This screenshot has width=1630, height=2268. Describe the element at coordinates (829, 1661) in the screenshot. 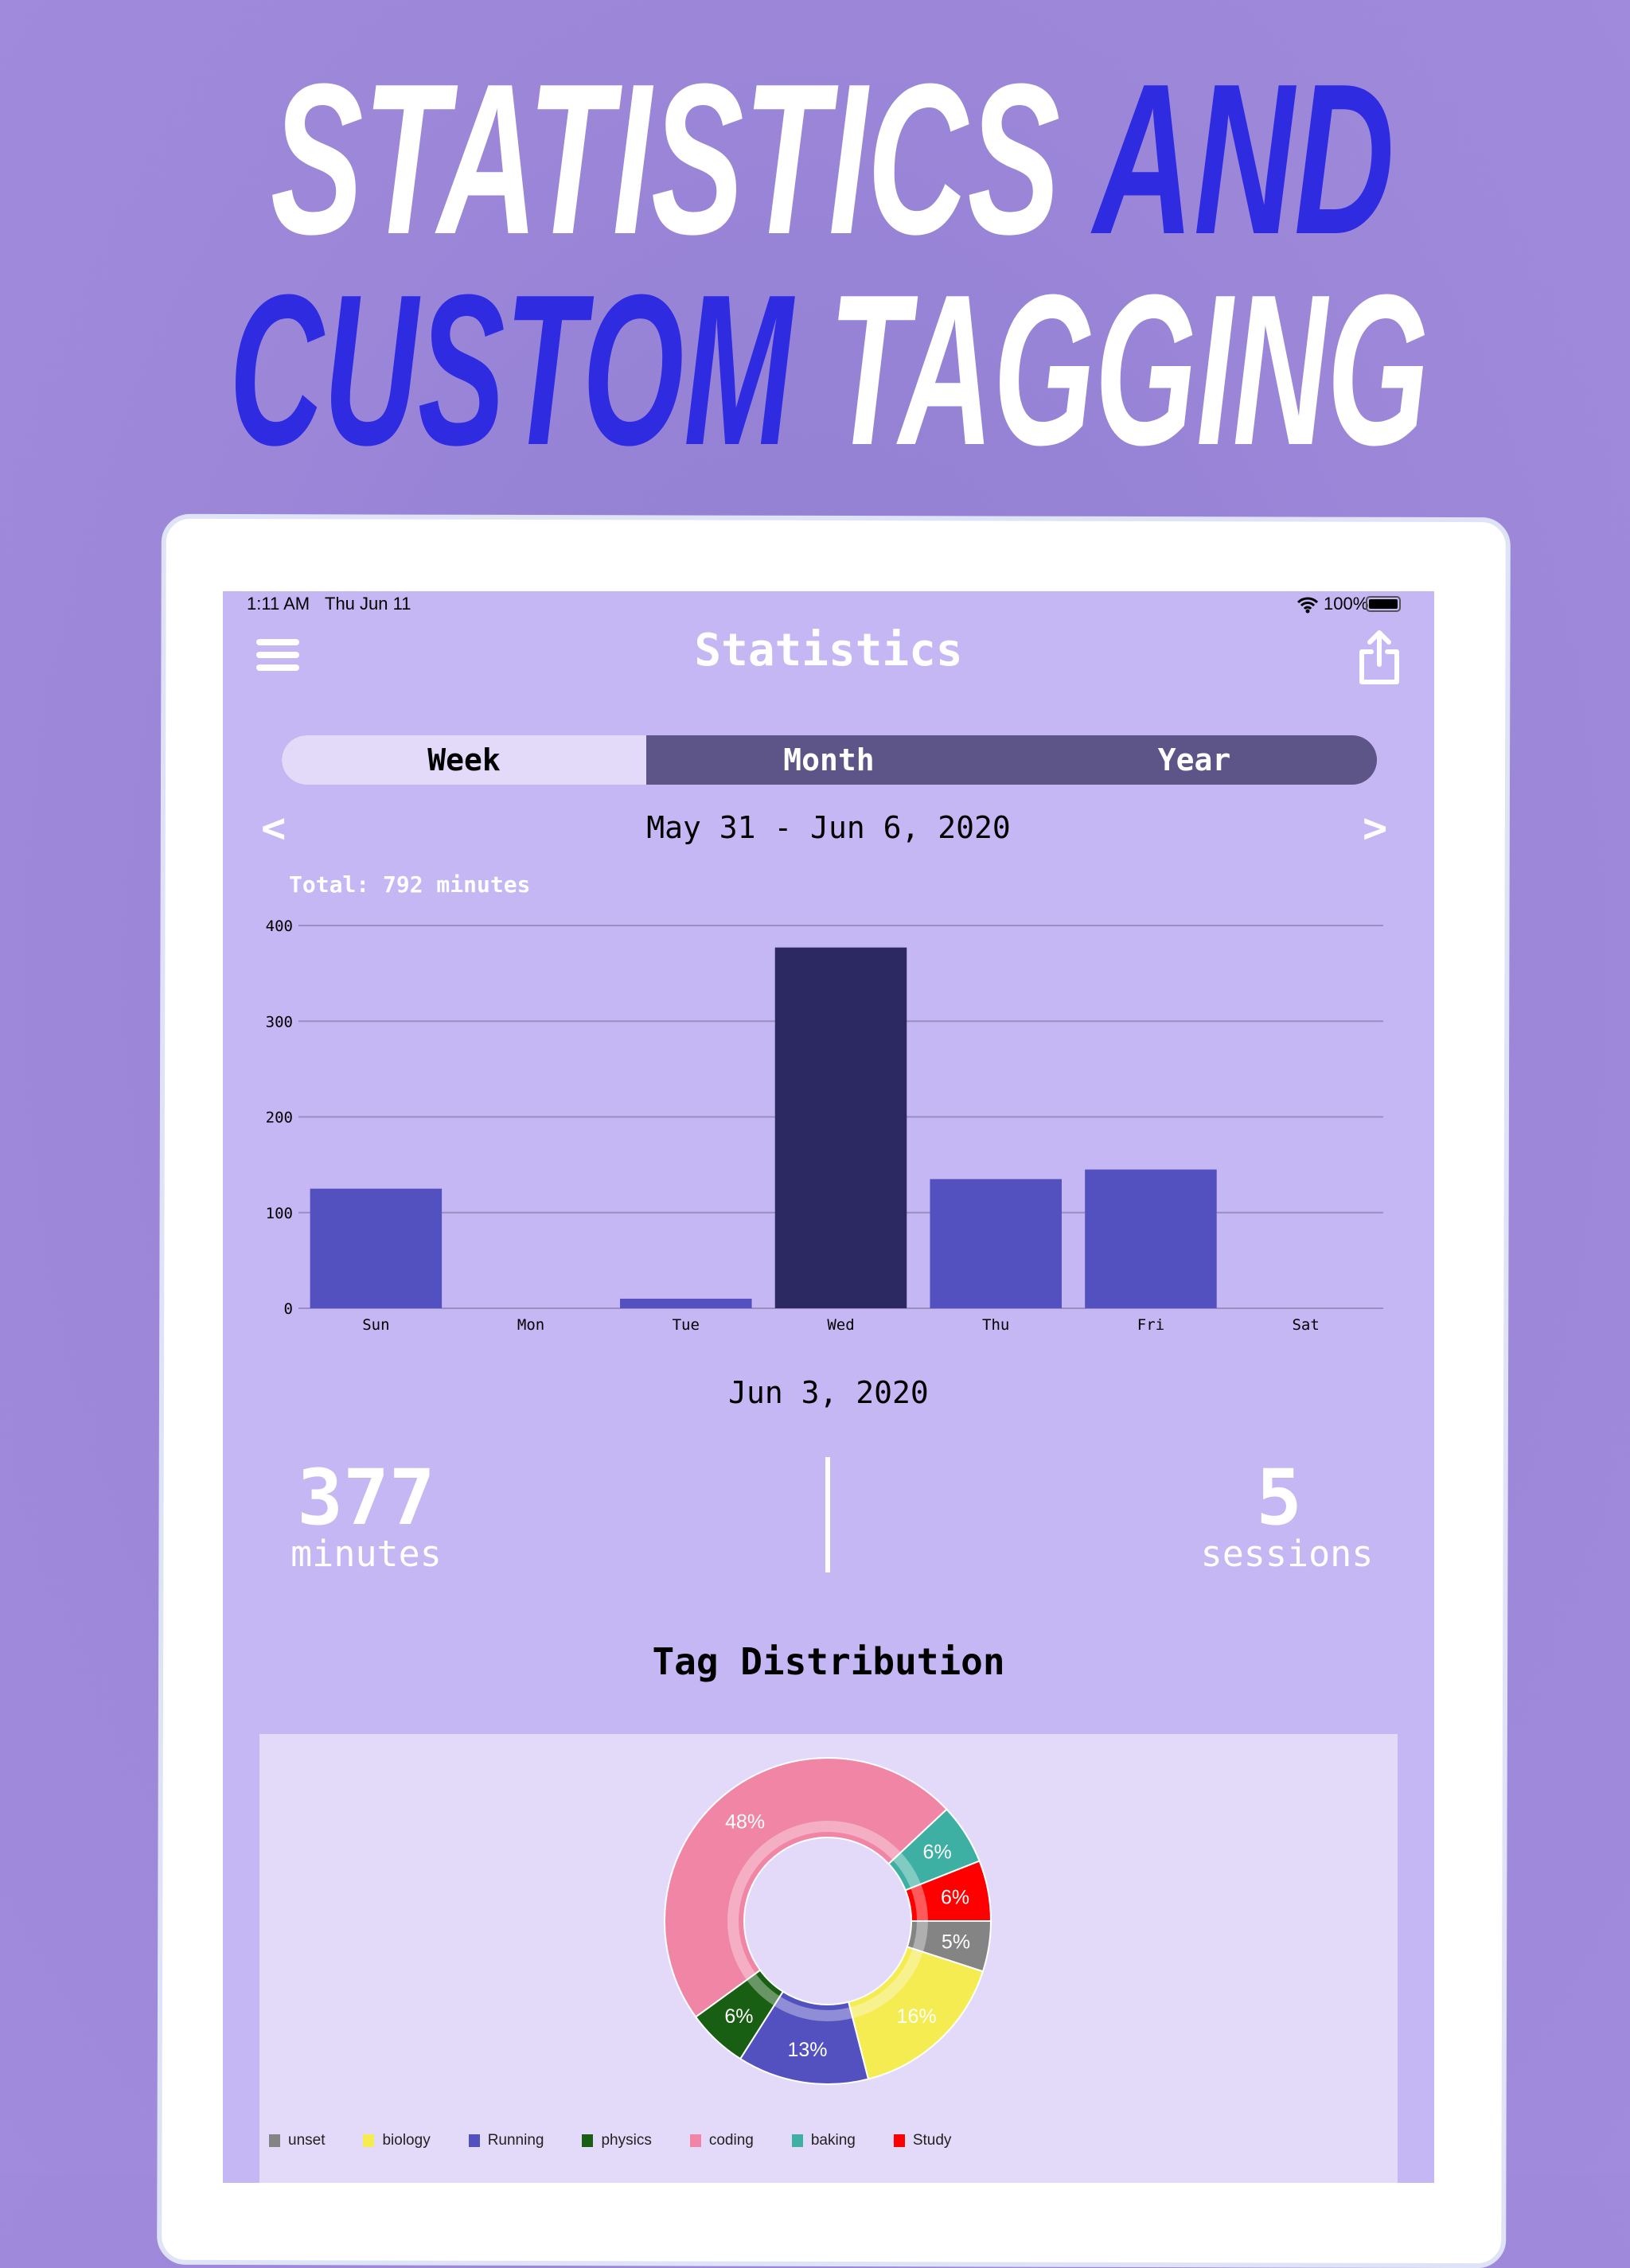

I see `tag-distribution-title: Tag Distribution` at that location.